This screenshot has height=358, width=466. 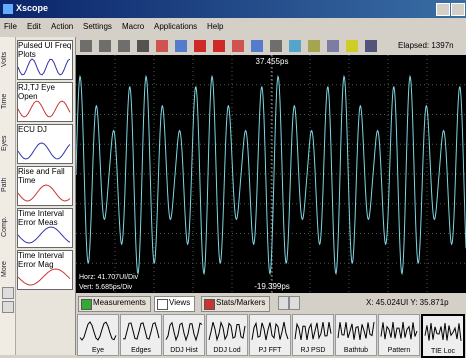 What do you see at coordinates (176, 26) in the screenshot?
I see `menu-item: Applications` at bounding box center [176, 26].